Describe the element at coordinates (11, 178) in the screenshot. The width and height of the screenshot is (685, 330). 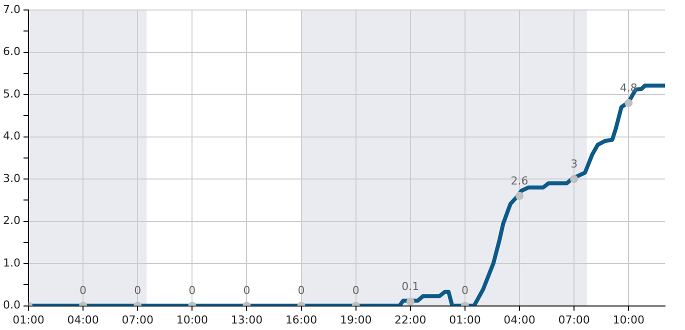
I see `y-tick-label: 3.0` at that location.